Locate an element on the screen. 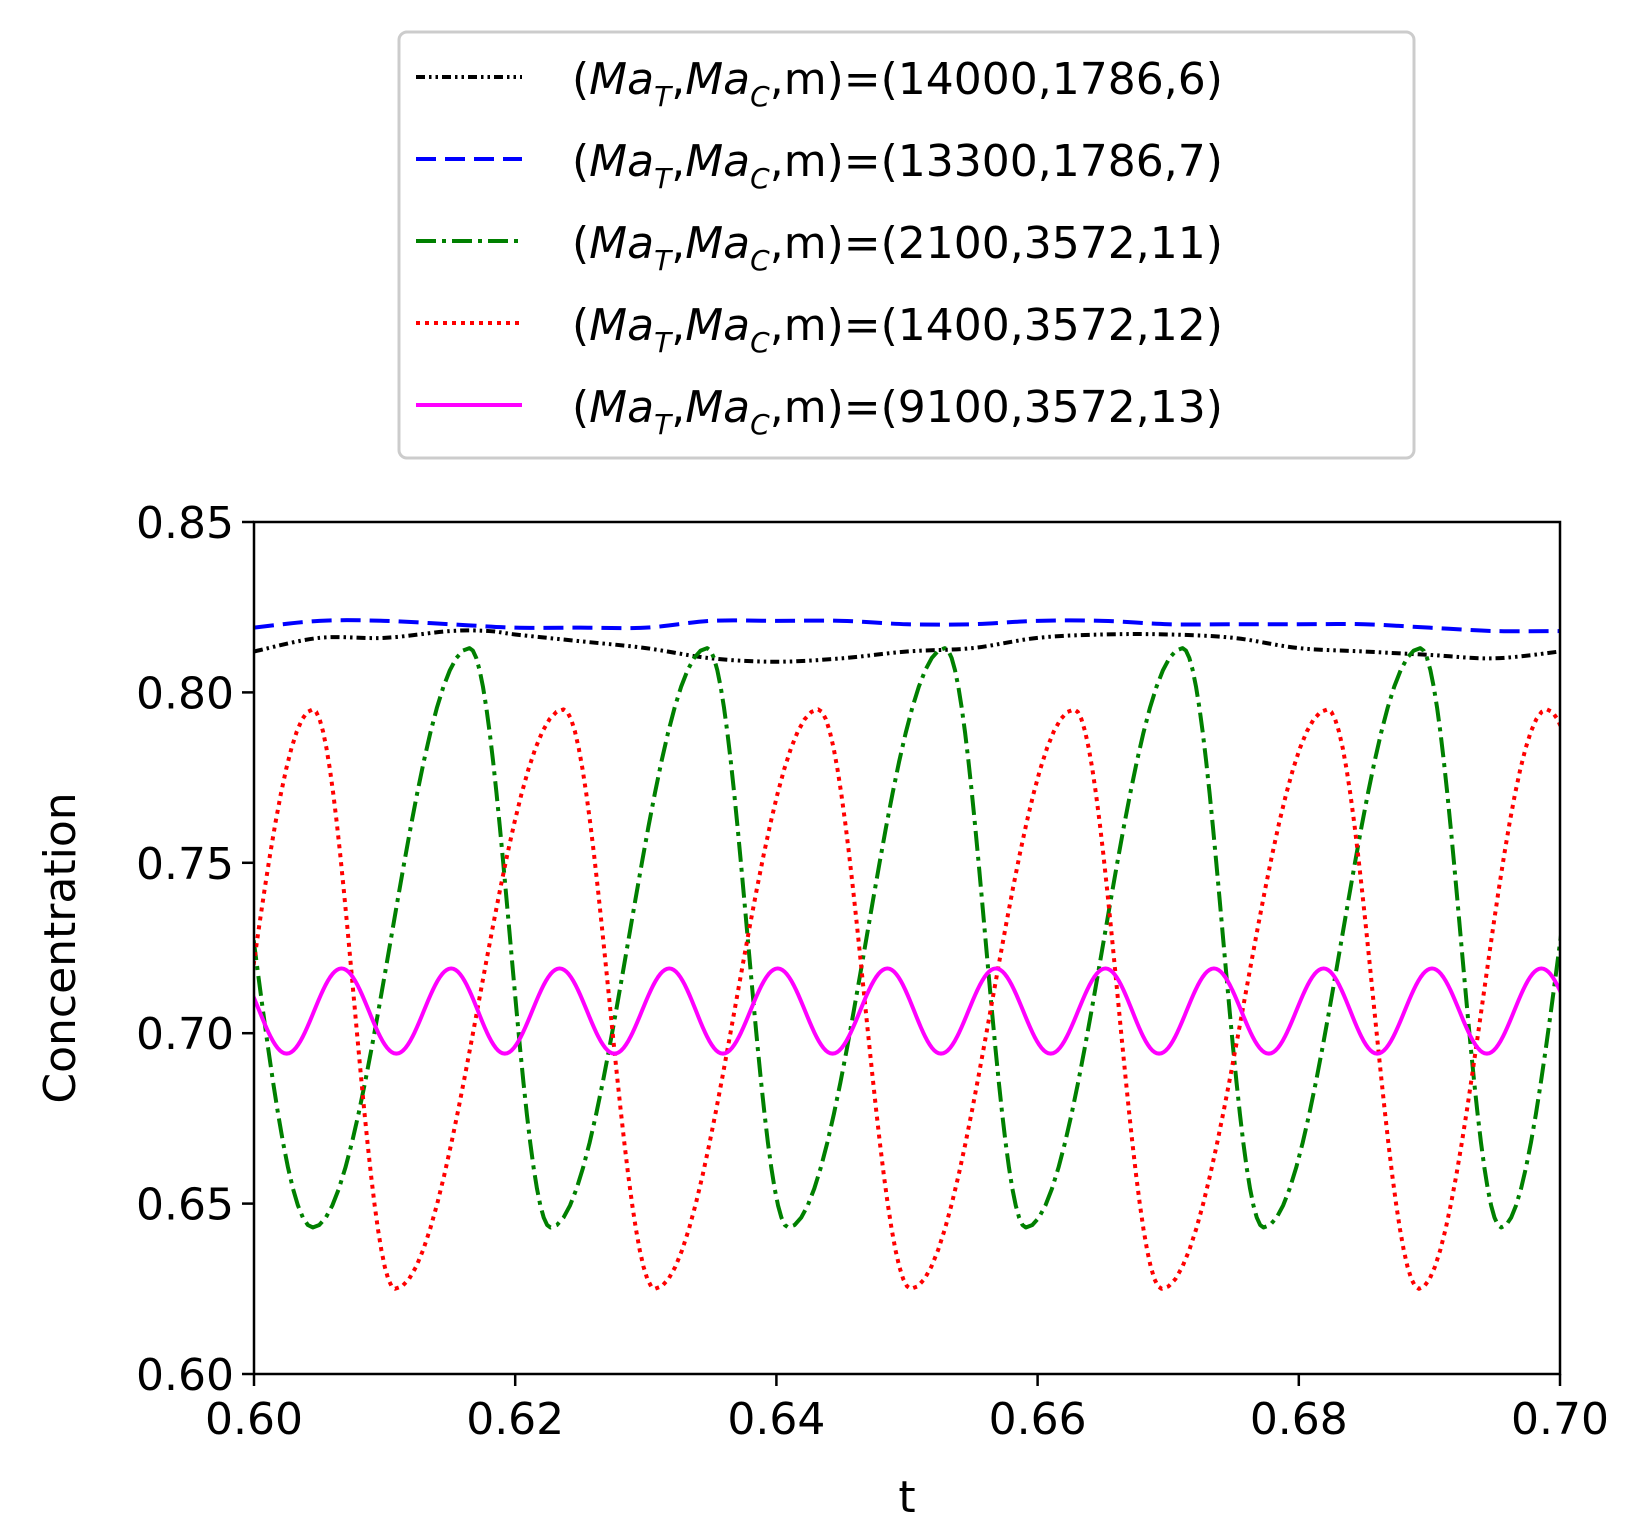 Image resolution: width=1643 pixels, height=1529 pixels. x-tick-label: 0.66 is located at coordinates (1038, 1419).